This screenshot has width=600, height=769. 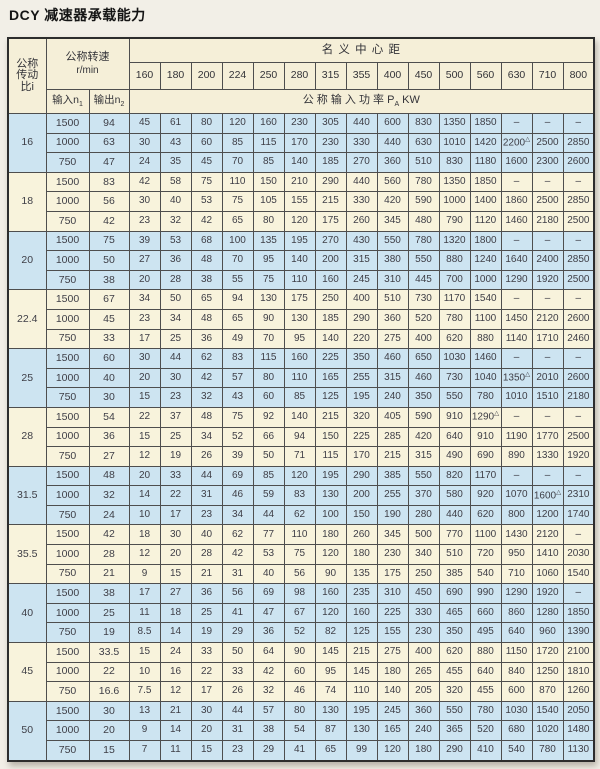 I want to click on output-speed-cell: 33.5, so click(x=109, y=652).